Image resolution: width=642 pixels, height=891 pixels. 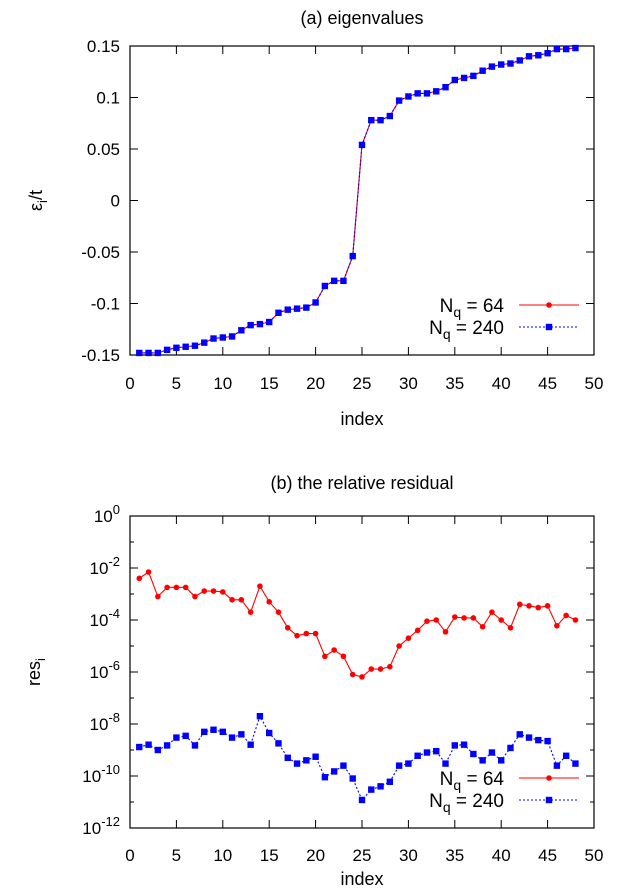 I want to click on y-tick-label: 10-12, so click(x=101, y=826).